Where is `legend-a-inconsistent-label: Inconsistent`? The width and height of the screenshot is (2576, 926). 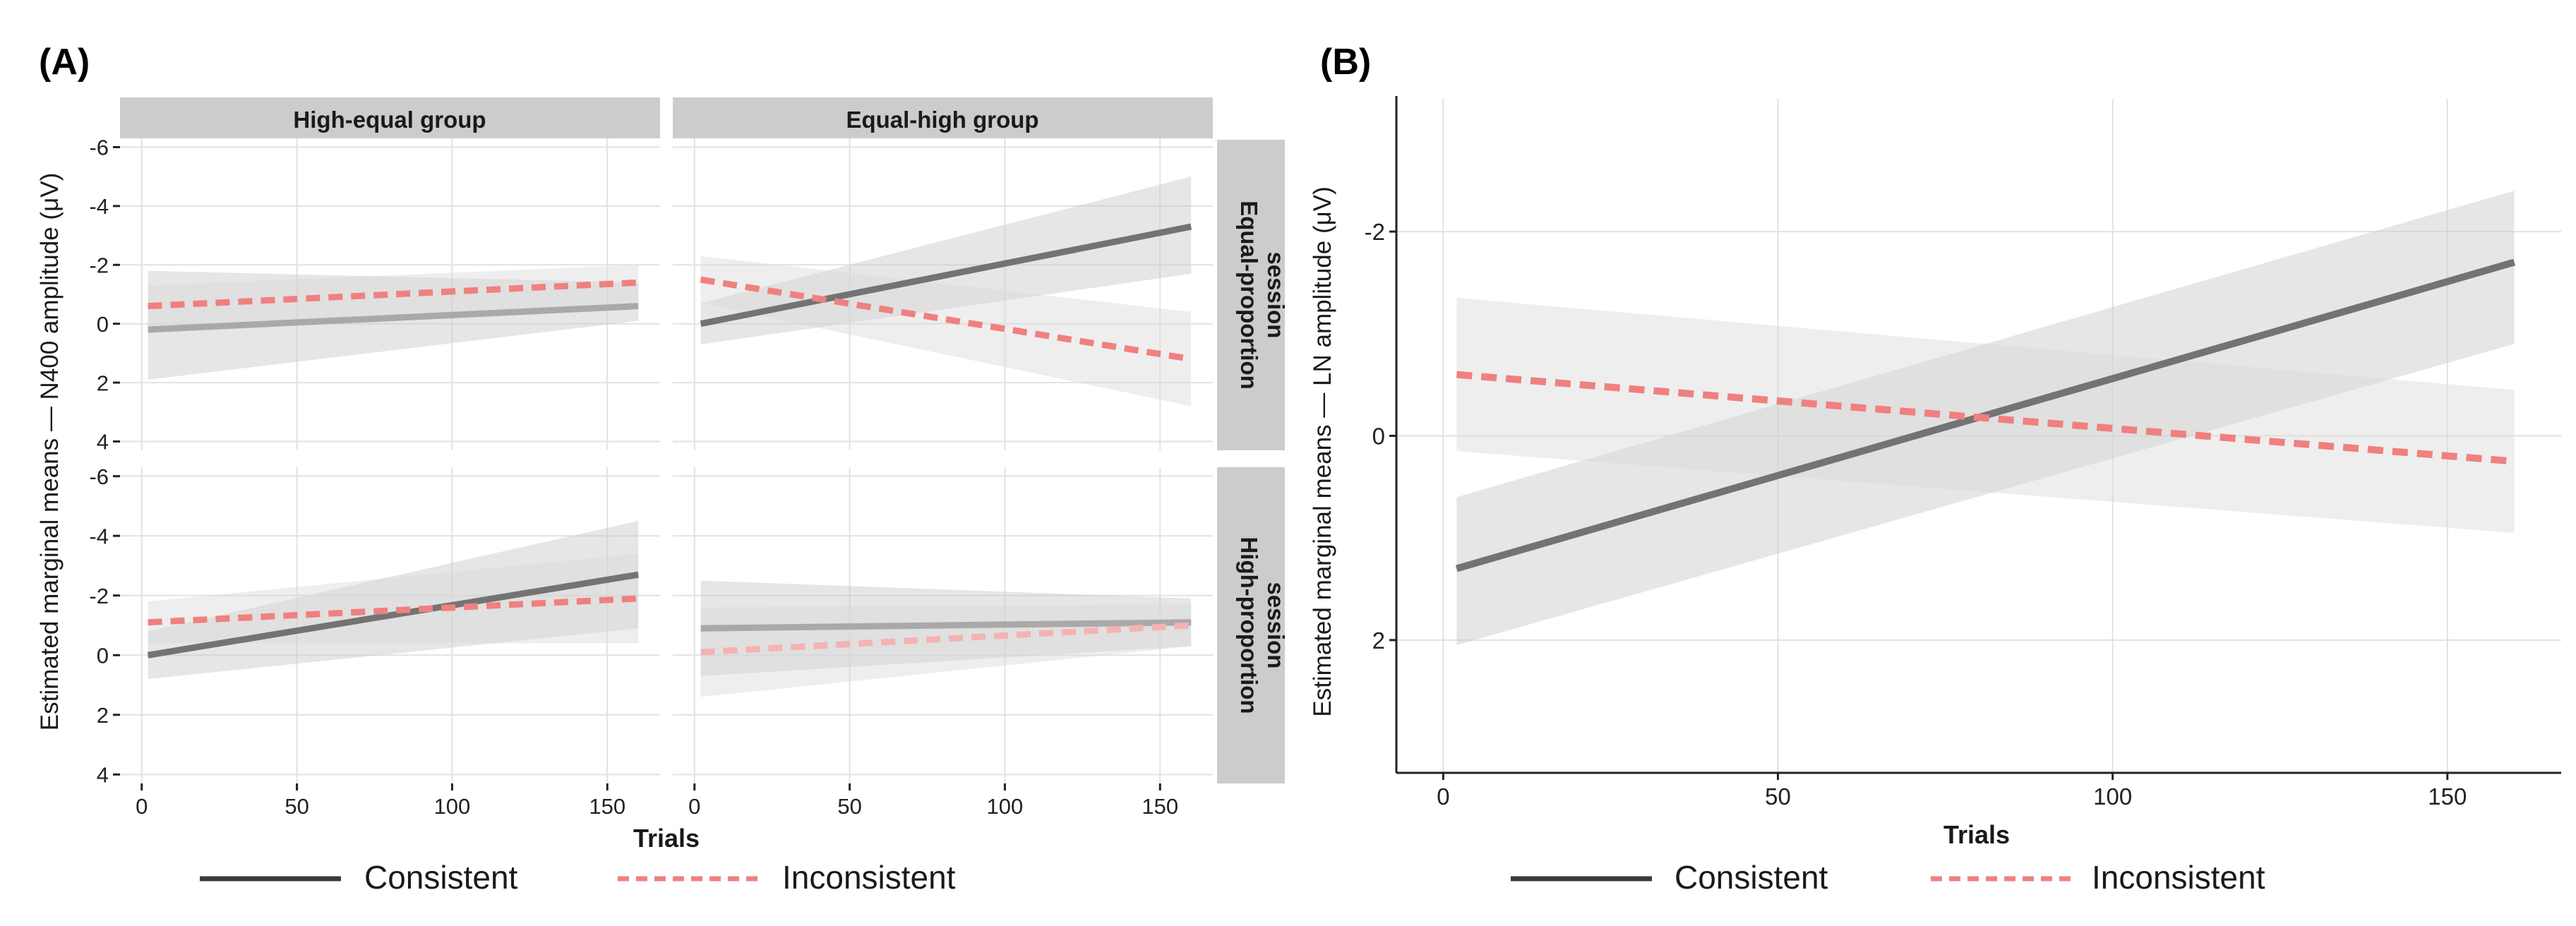 legend-a-inconsistent-label: Inconsistent is located at coordinates (869, 877).